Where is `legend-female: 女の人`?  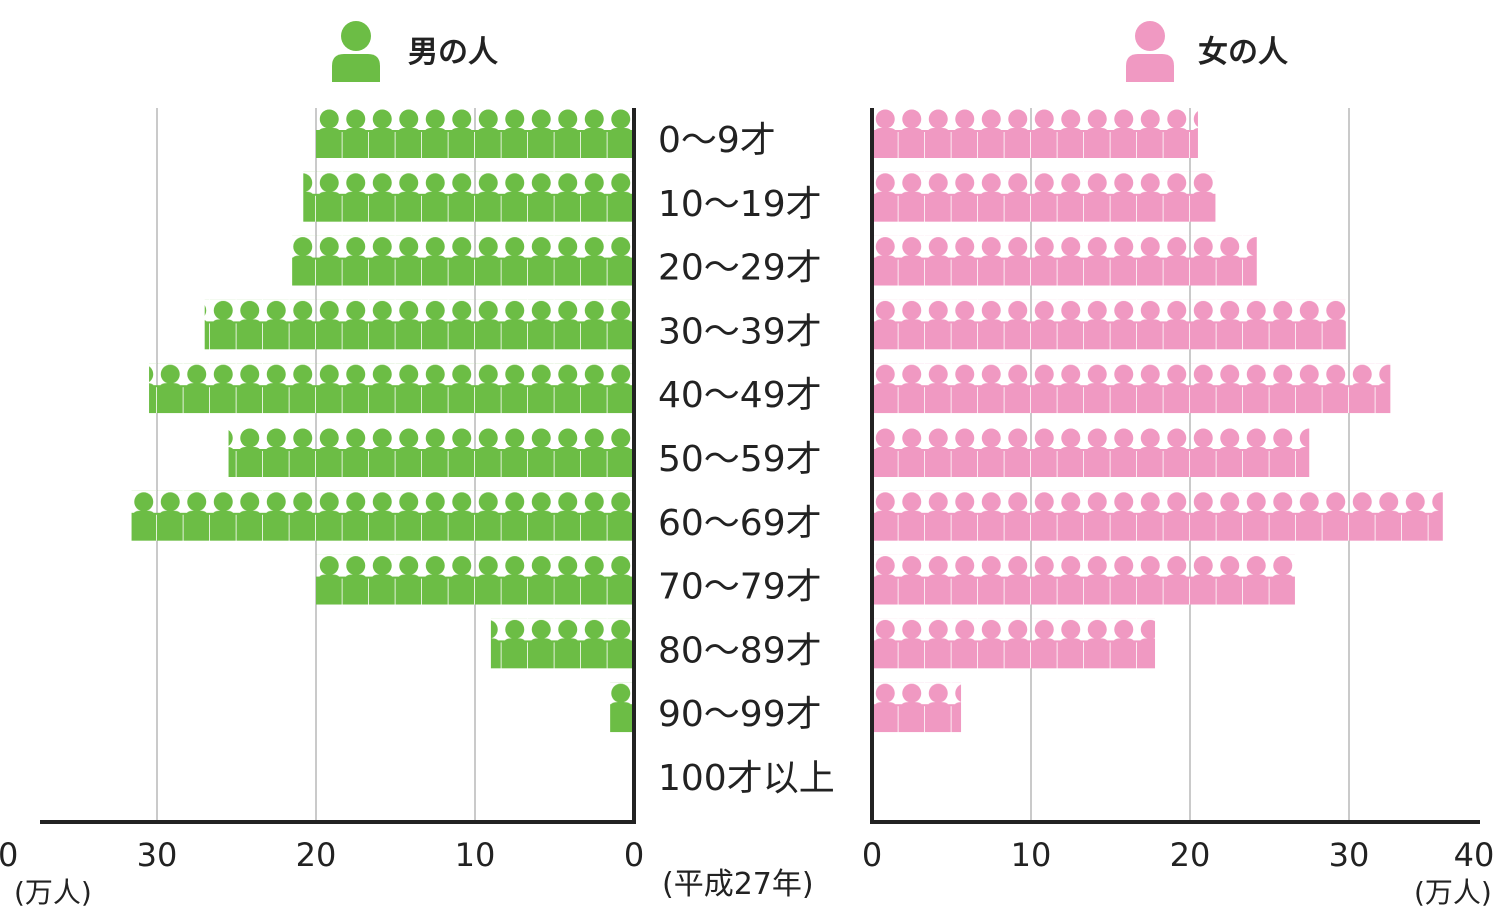 legend-female: 女の人 is located at coordinates (1207, 51).